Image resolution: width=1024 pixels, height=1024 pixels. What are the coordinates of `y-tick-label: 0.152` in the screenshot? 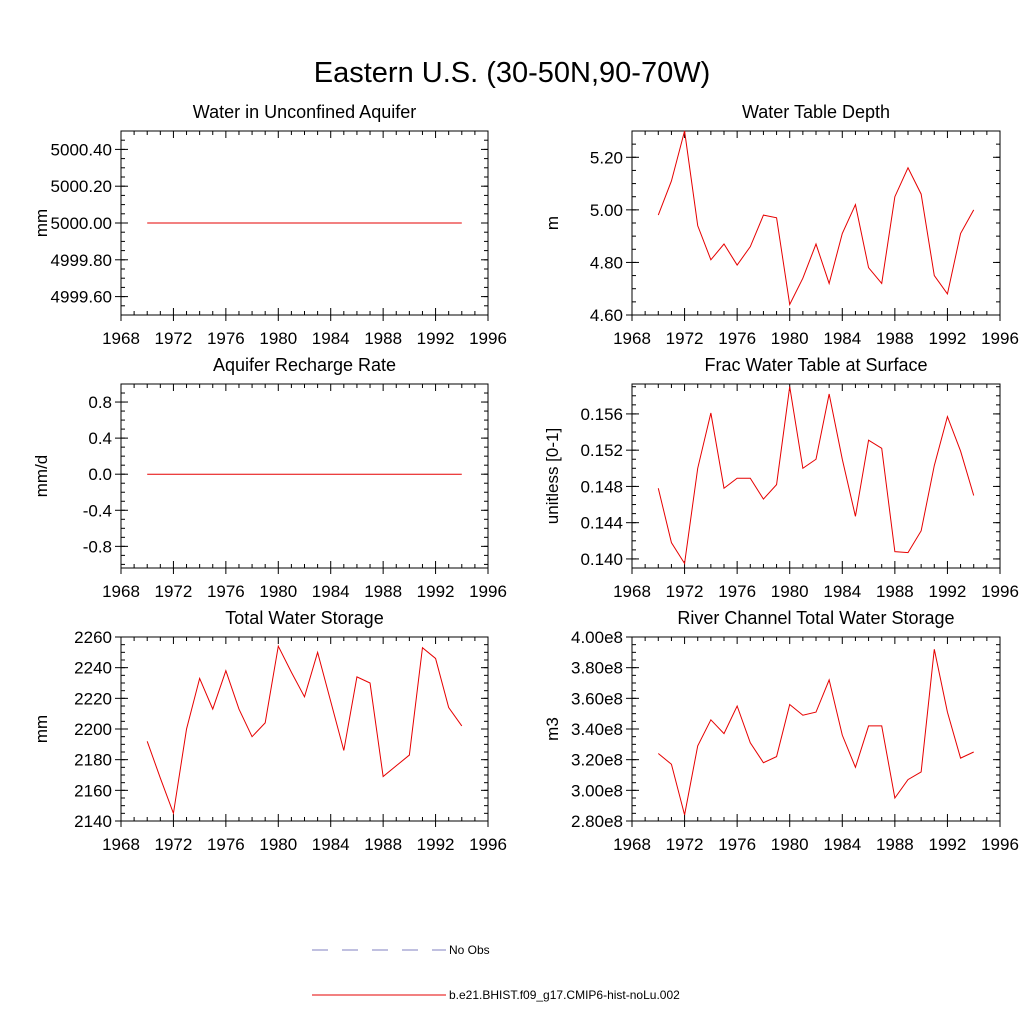 It's located at (601, 450).